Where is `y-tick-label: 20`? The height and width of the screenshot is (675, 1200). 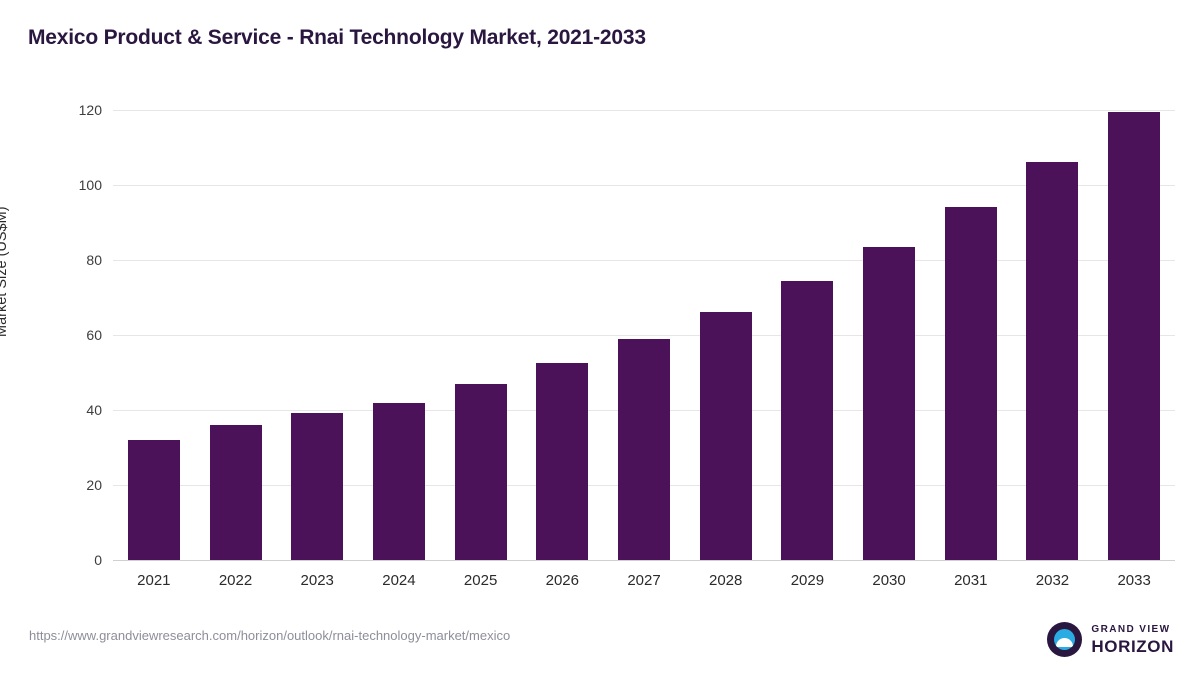
y-tick-label: 20 is located at coordinates (94, 485).